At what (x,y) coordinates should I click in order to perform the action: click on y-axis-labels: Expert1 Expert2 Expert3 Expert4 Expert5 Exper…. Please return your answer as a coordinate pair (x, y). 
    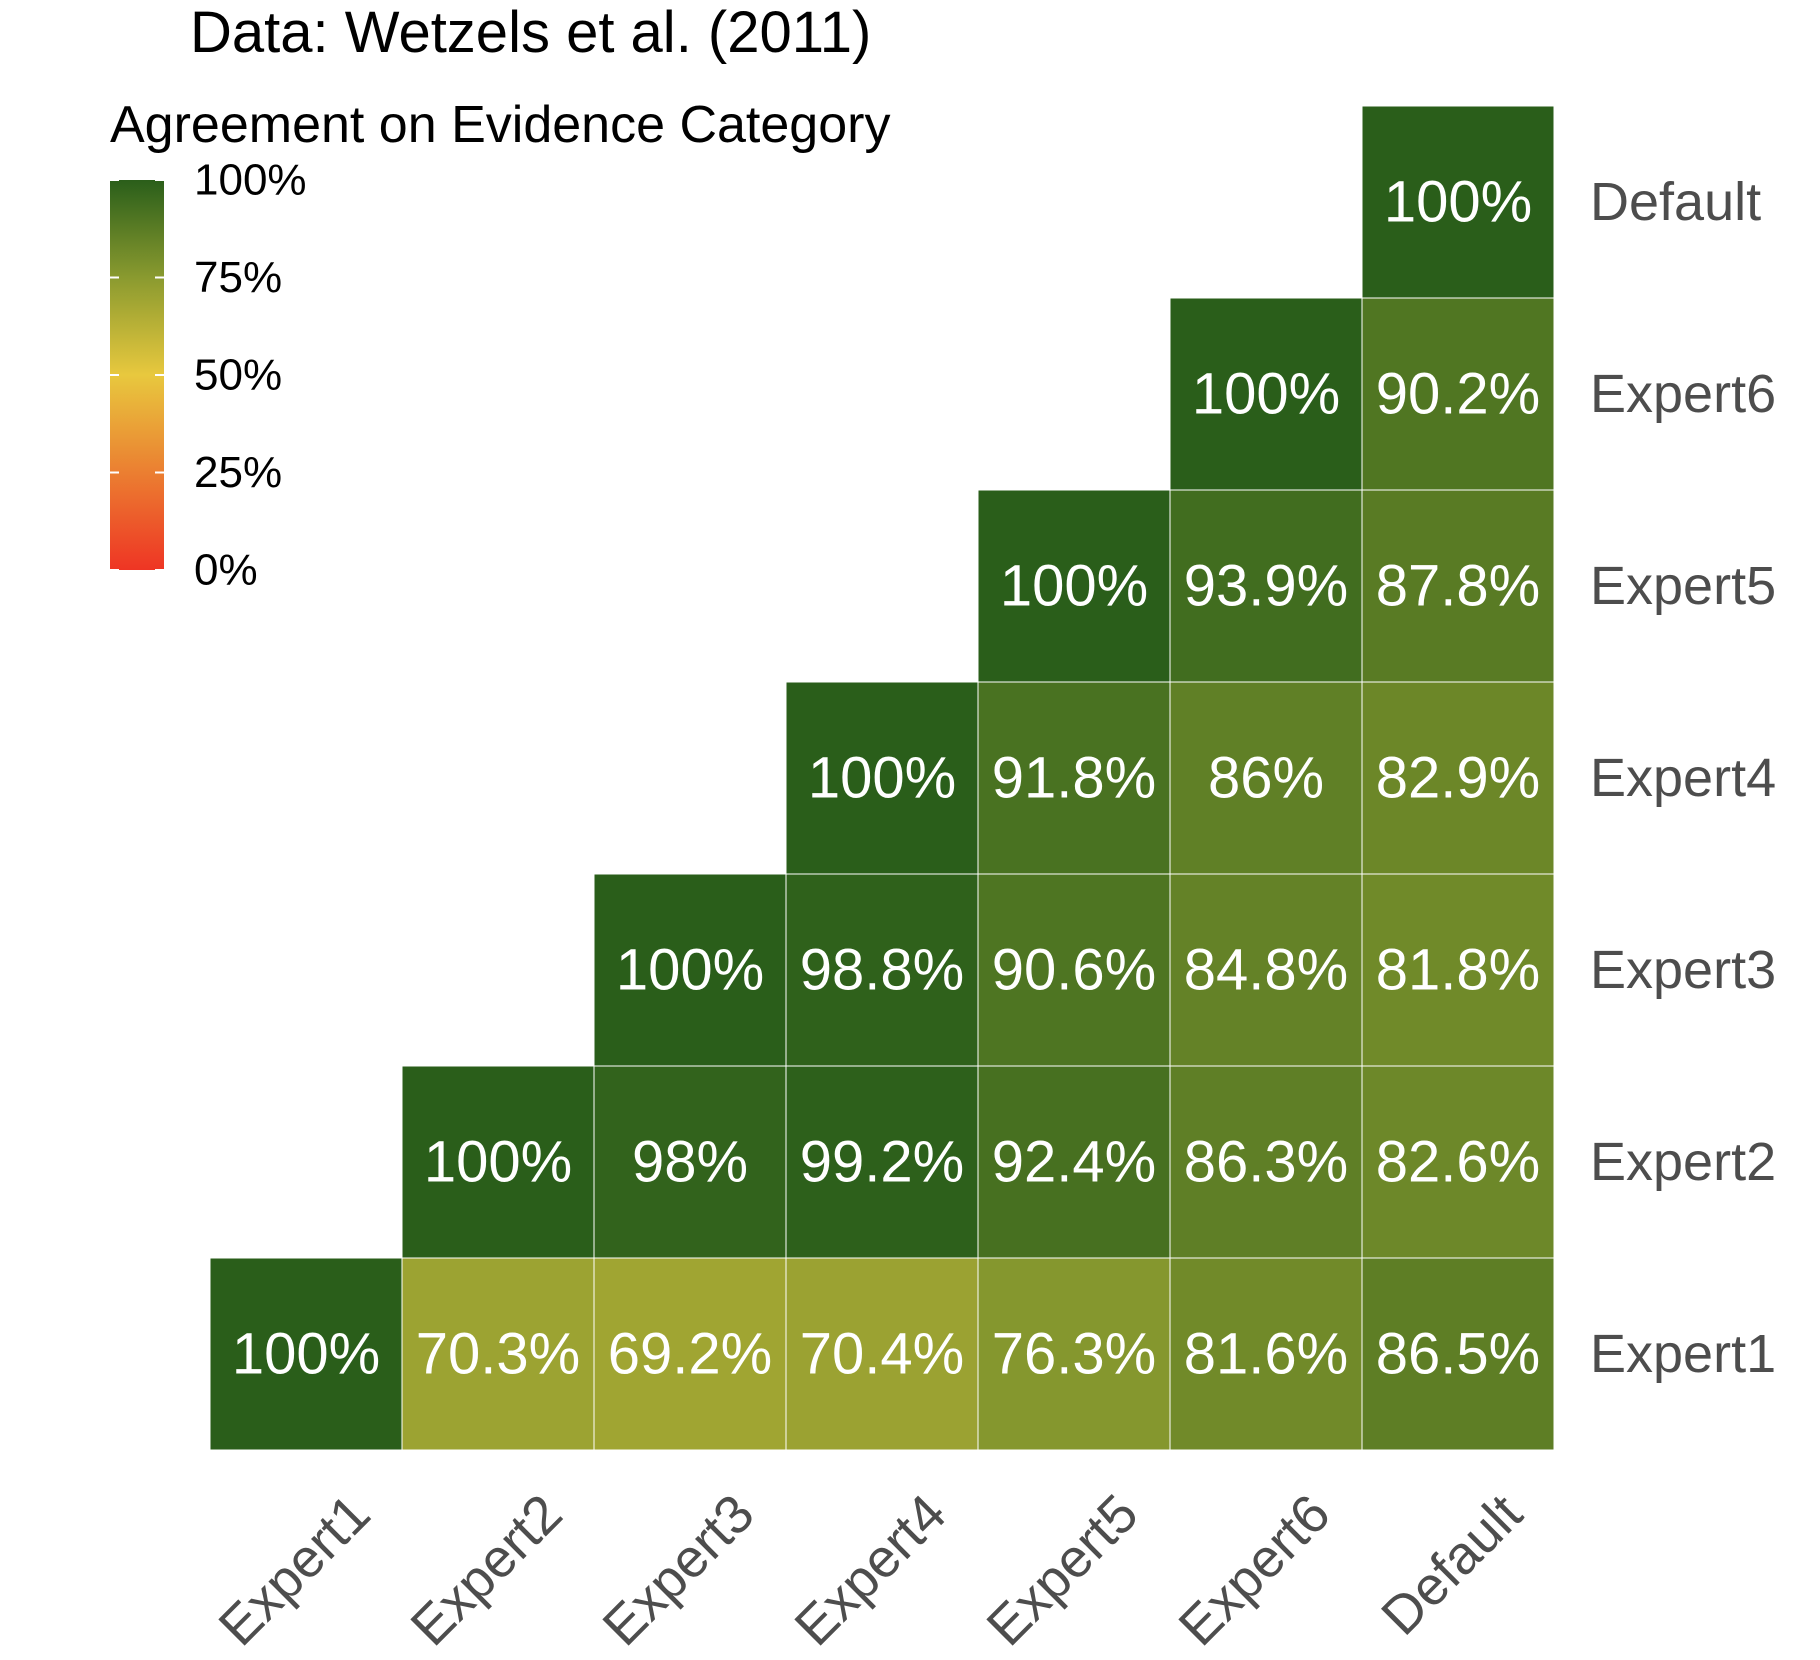
    Looking at the image, I should click on (1683, 778).